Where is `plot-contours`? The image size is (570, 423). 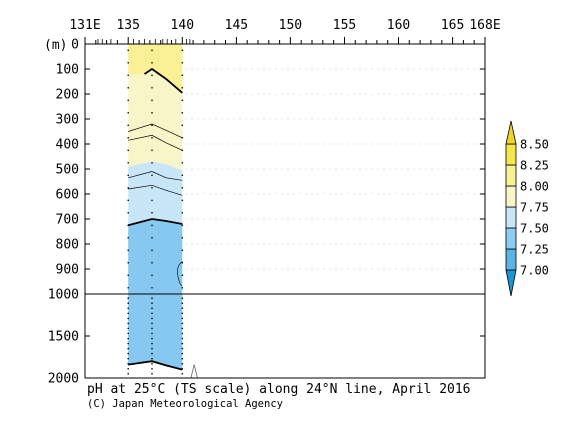
plot-contours is located at coordinates (155, 219).